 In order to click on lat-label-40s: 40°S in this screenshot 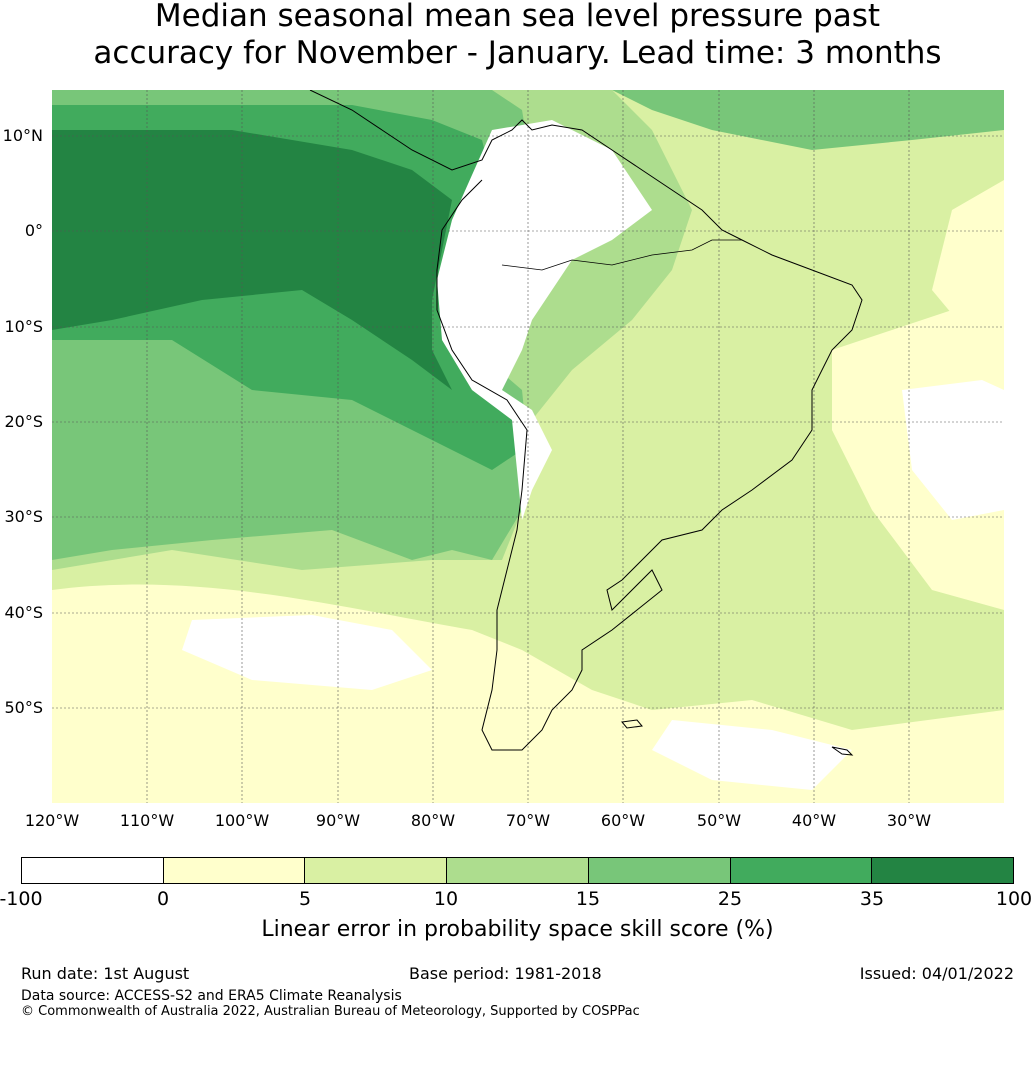, I will do `click(23, 612)`.